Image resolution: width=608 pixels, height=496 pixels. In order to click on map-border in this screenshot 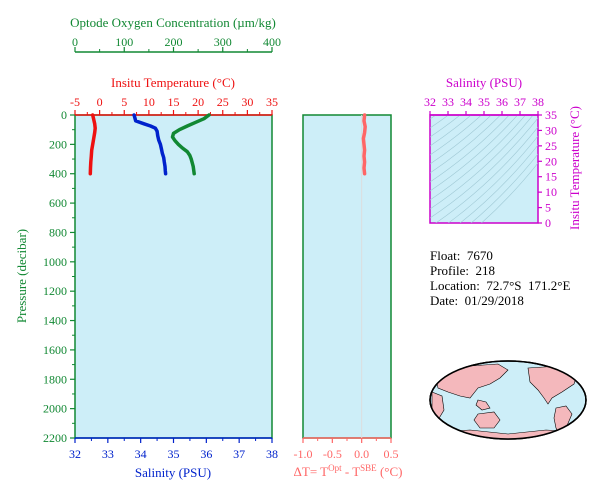, I will do `click(508, 400)`.